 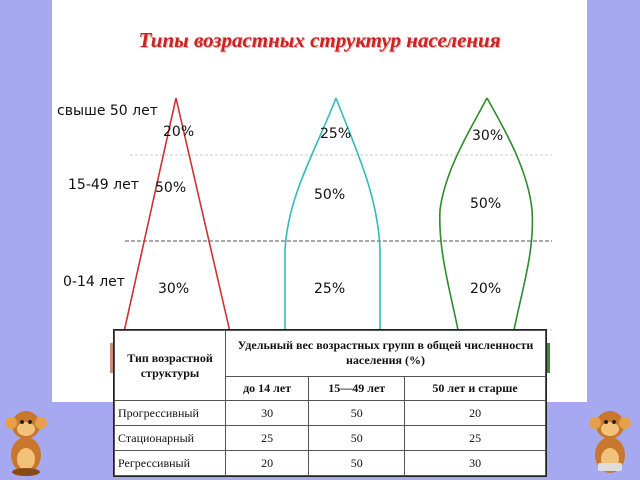 I want to click on pyramid-stationary-old: 25%, so click(x=336, y=134).